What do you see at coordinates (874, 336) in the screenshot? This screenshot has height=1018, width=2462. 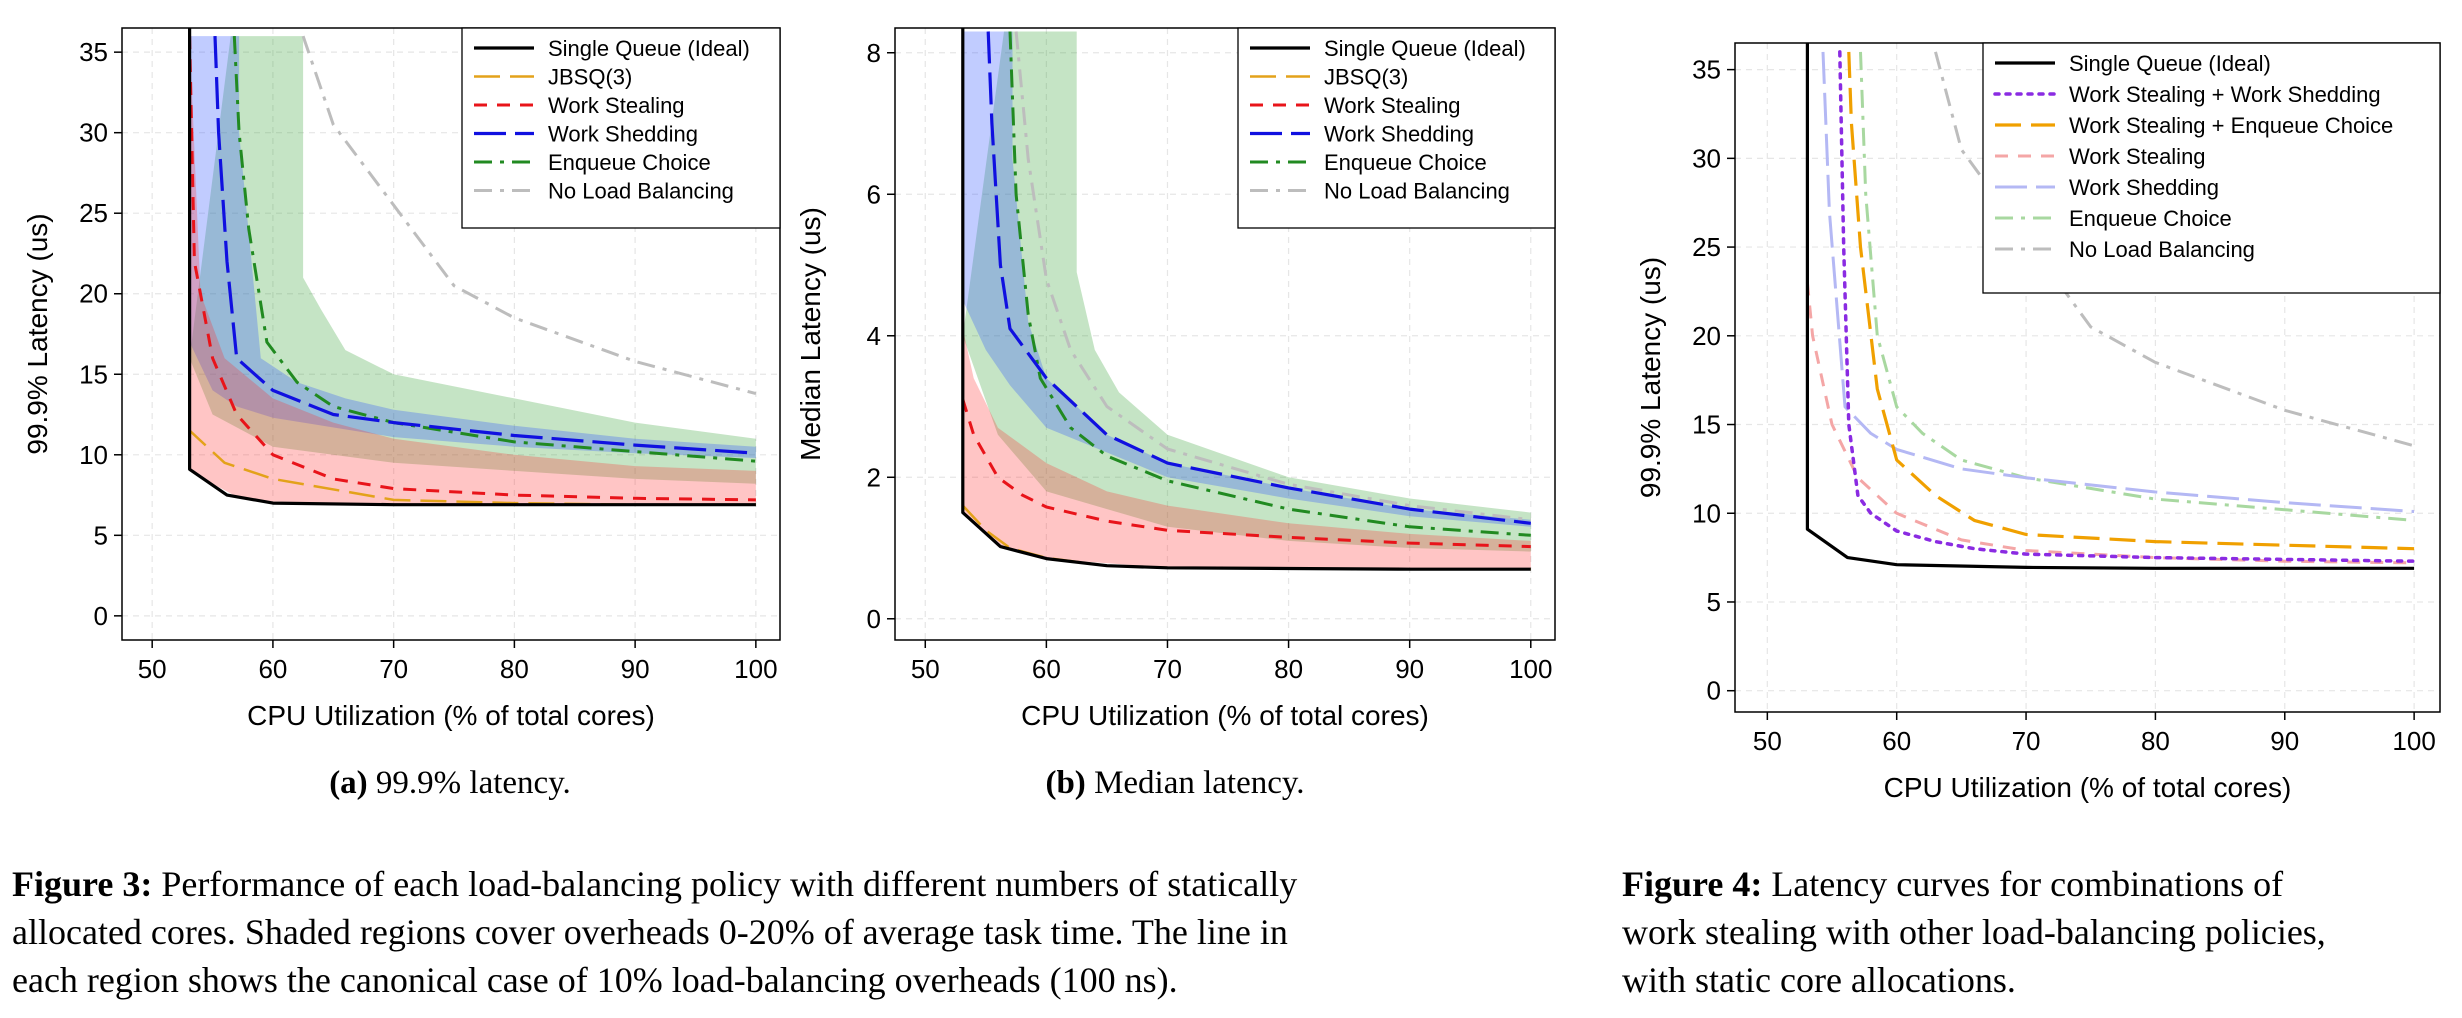 I see `y-tick-label: 4` at bounding box center [874, 336].